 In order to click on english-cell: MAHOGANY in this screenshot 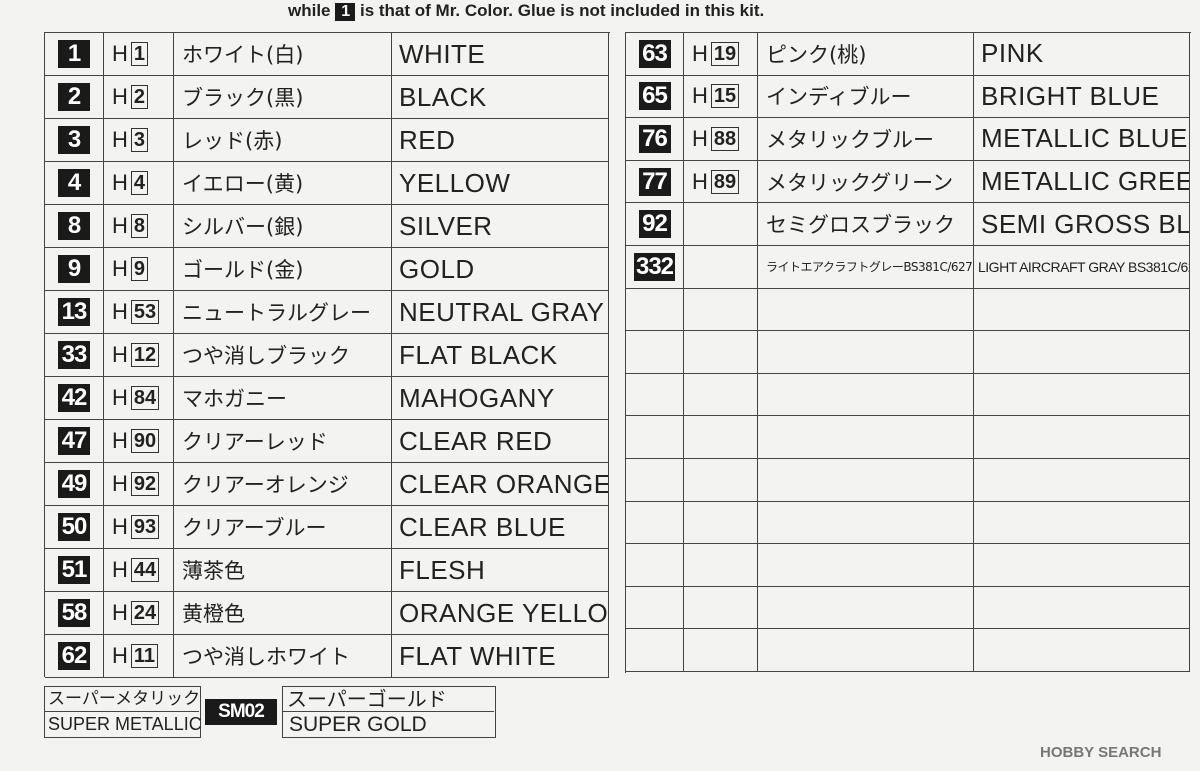, I will do `click(500, 398)`.